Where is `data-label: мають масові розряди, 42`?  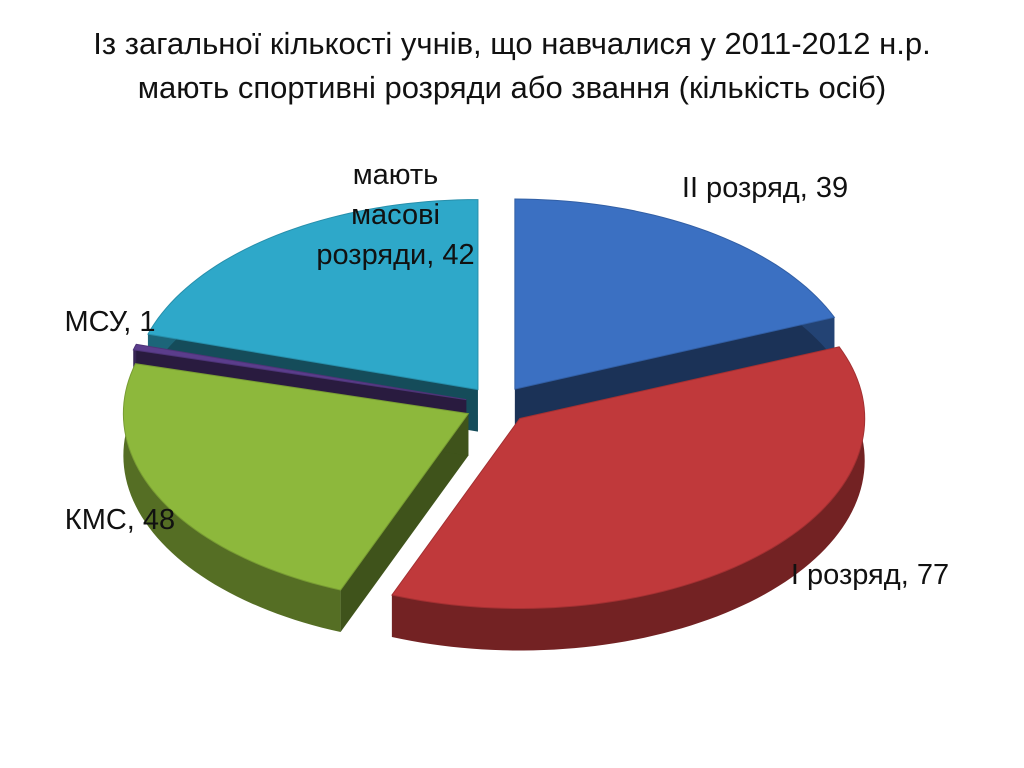 data-label: мають масові розряди, 42 is located at coordinates (395, 215).